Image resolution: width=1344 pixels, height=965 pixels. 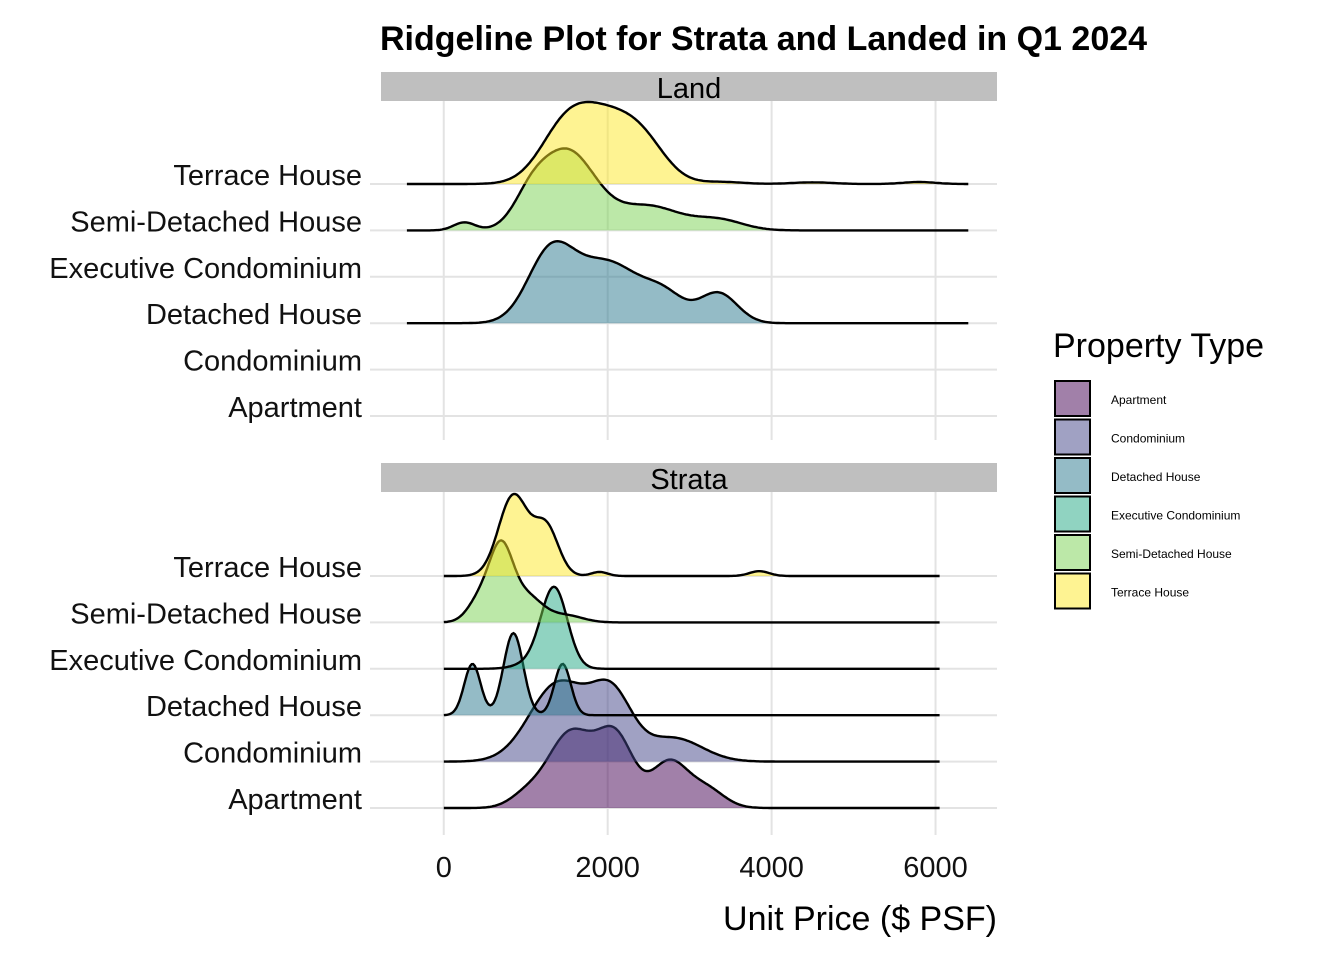 What do you see at coordinates (860, 919) in the screenshot?
I see `x-axis-label: Unit Price ($ PSF)` at bounding box center [860, 919].